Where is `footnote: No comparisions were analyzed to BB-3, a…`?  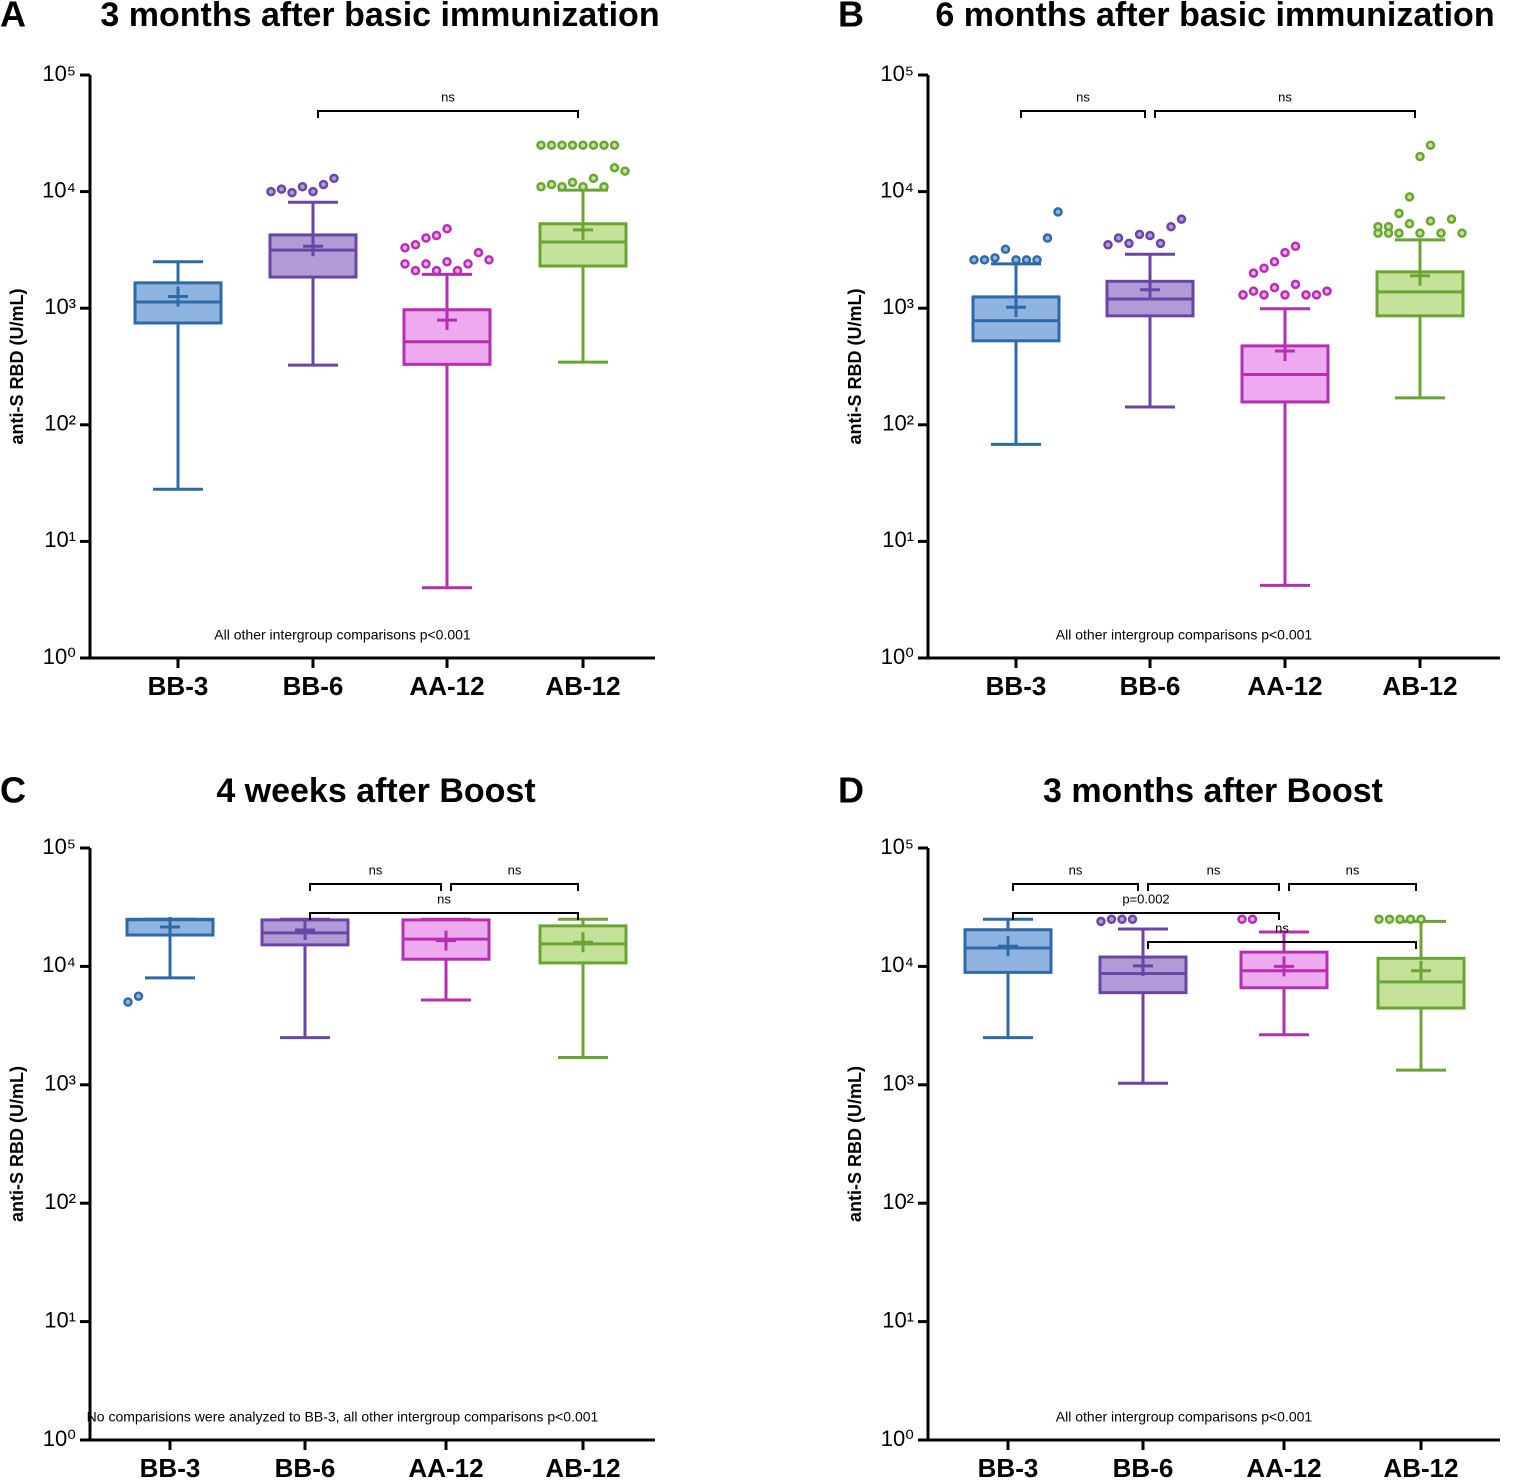
footnote: No comparisions were analyzed to BB-3, a… is located at coordinates (343, 1417).